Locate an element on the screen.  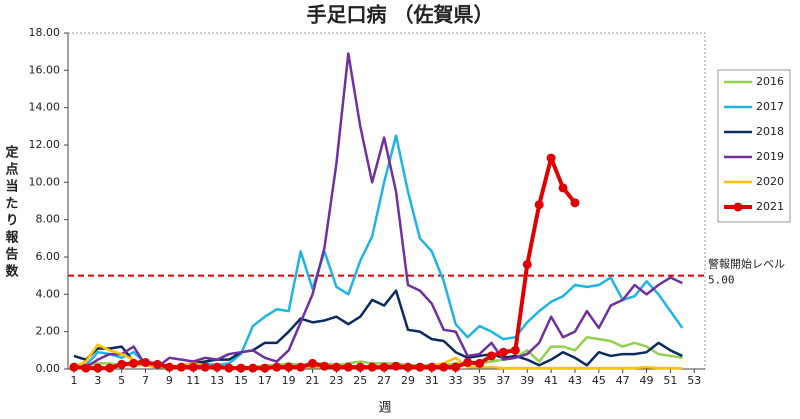
y-tick-label: 10.00 is located at coordinates (45, 181).